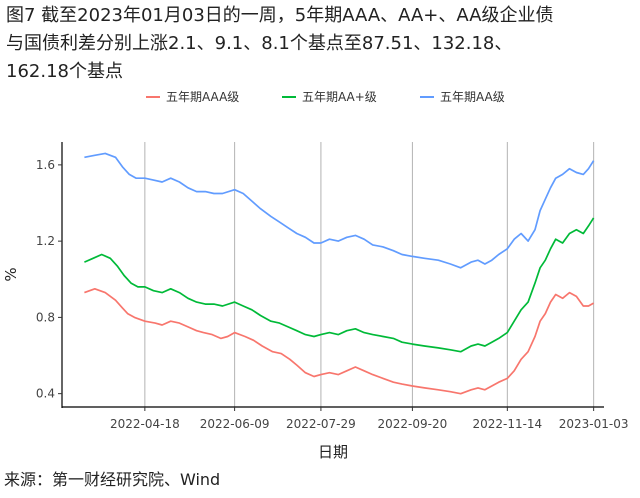 The image size is (640, 498). I want to click on source-note: 来源：第一财经研究院、Wind, so click(112, 479).